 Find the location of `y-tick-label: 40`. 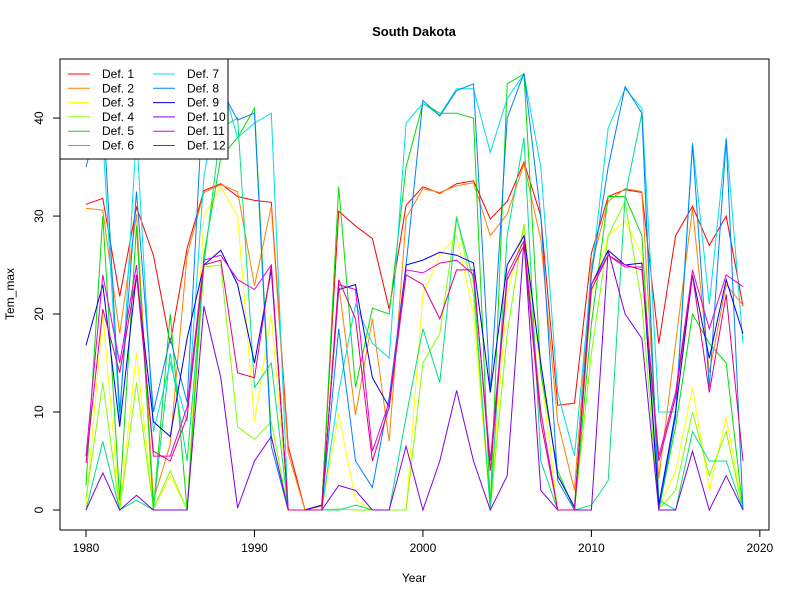

y-tick-label: 40 is located at coordinates (39, 118).